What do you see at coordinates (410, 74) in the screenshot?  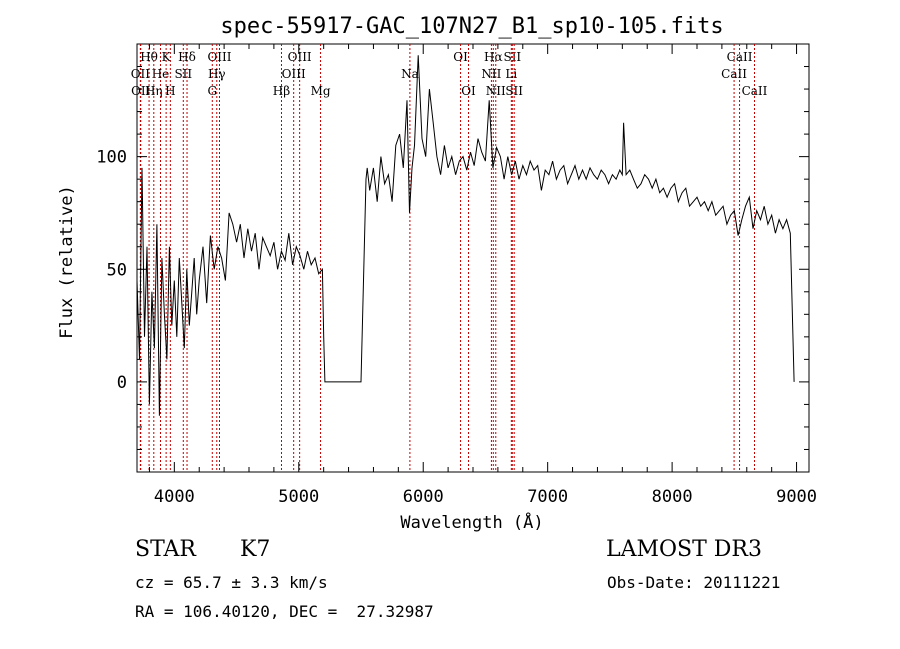 I see `line-marker-label: Na` at bounding box center [410, 74].